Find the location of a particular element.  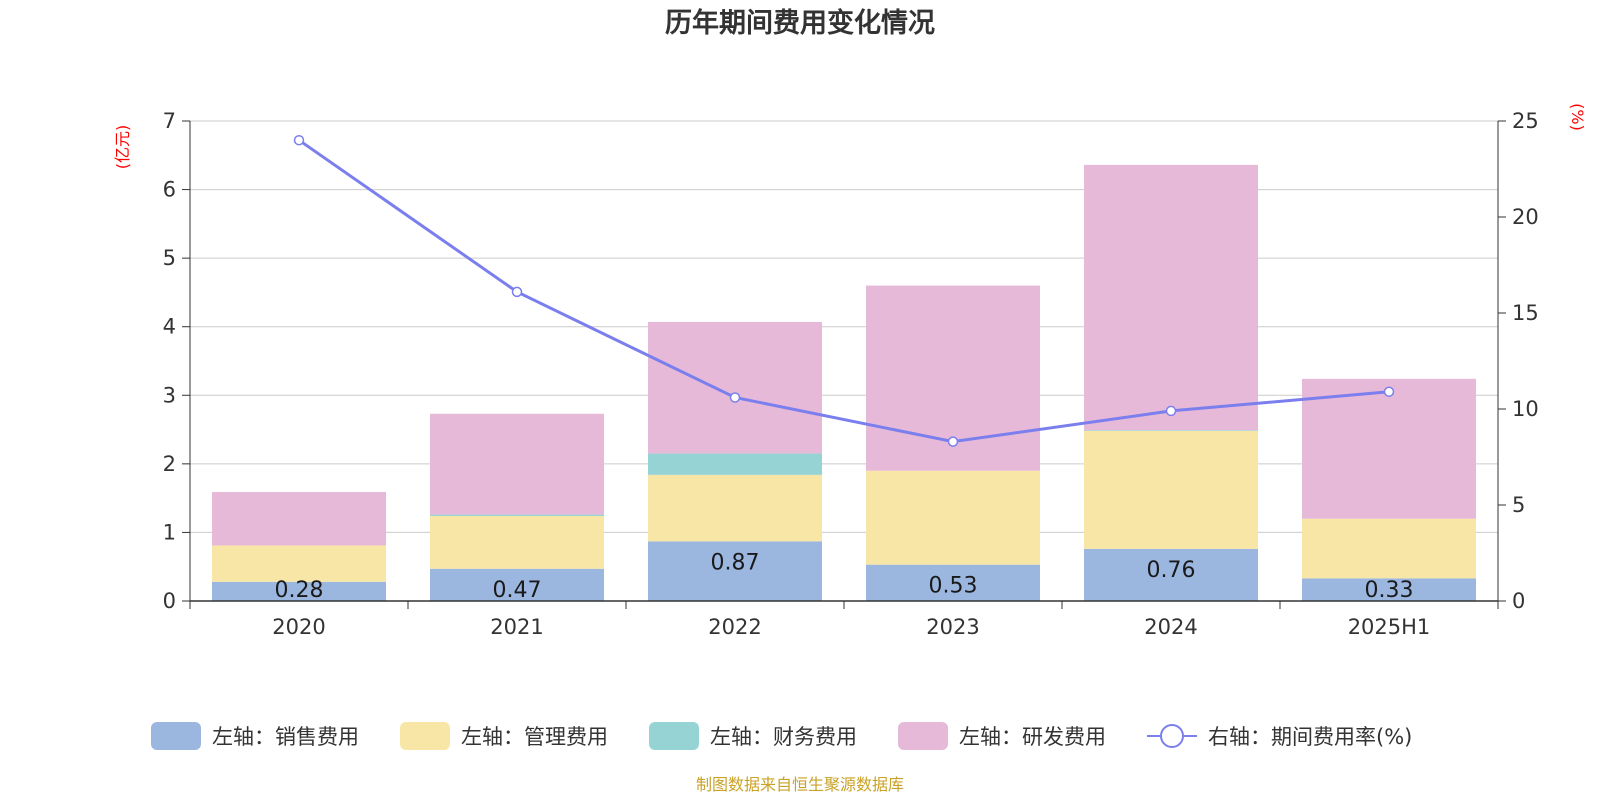

left-tick-label: 2 is located at coordinates (169, 464).